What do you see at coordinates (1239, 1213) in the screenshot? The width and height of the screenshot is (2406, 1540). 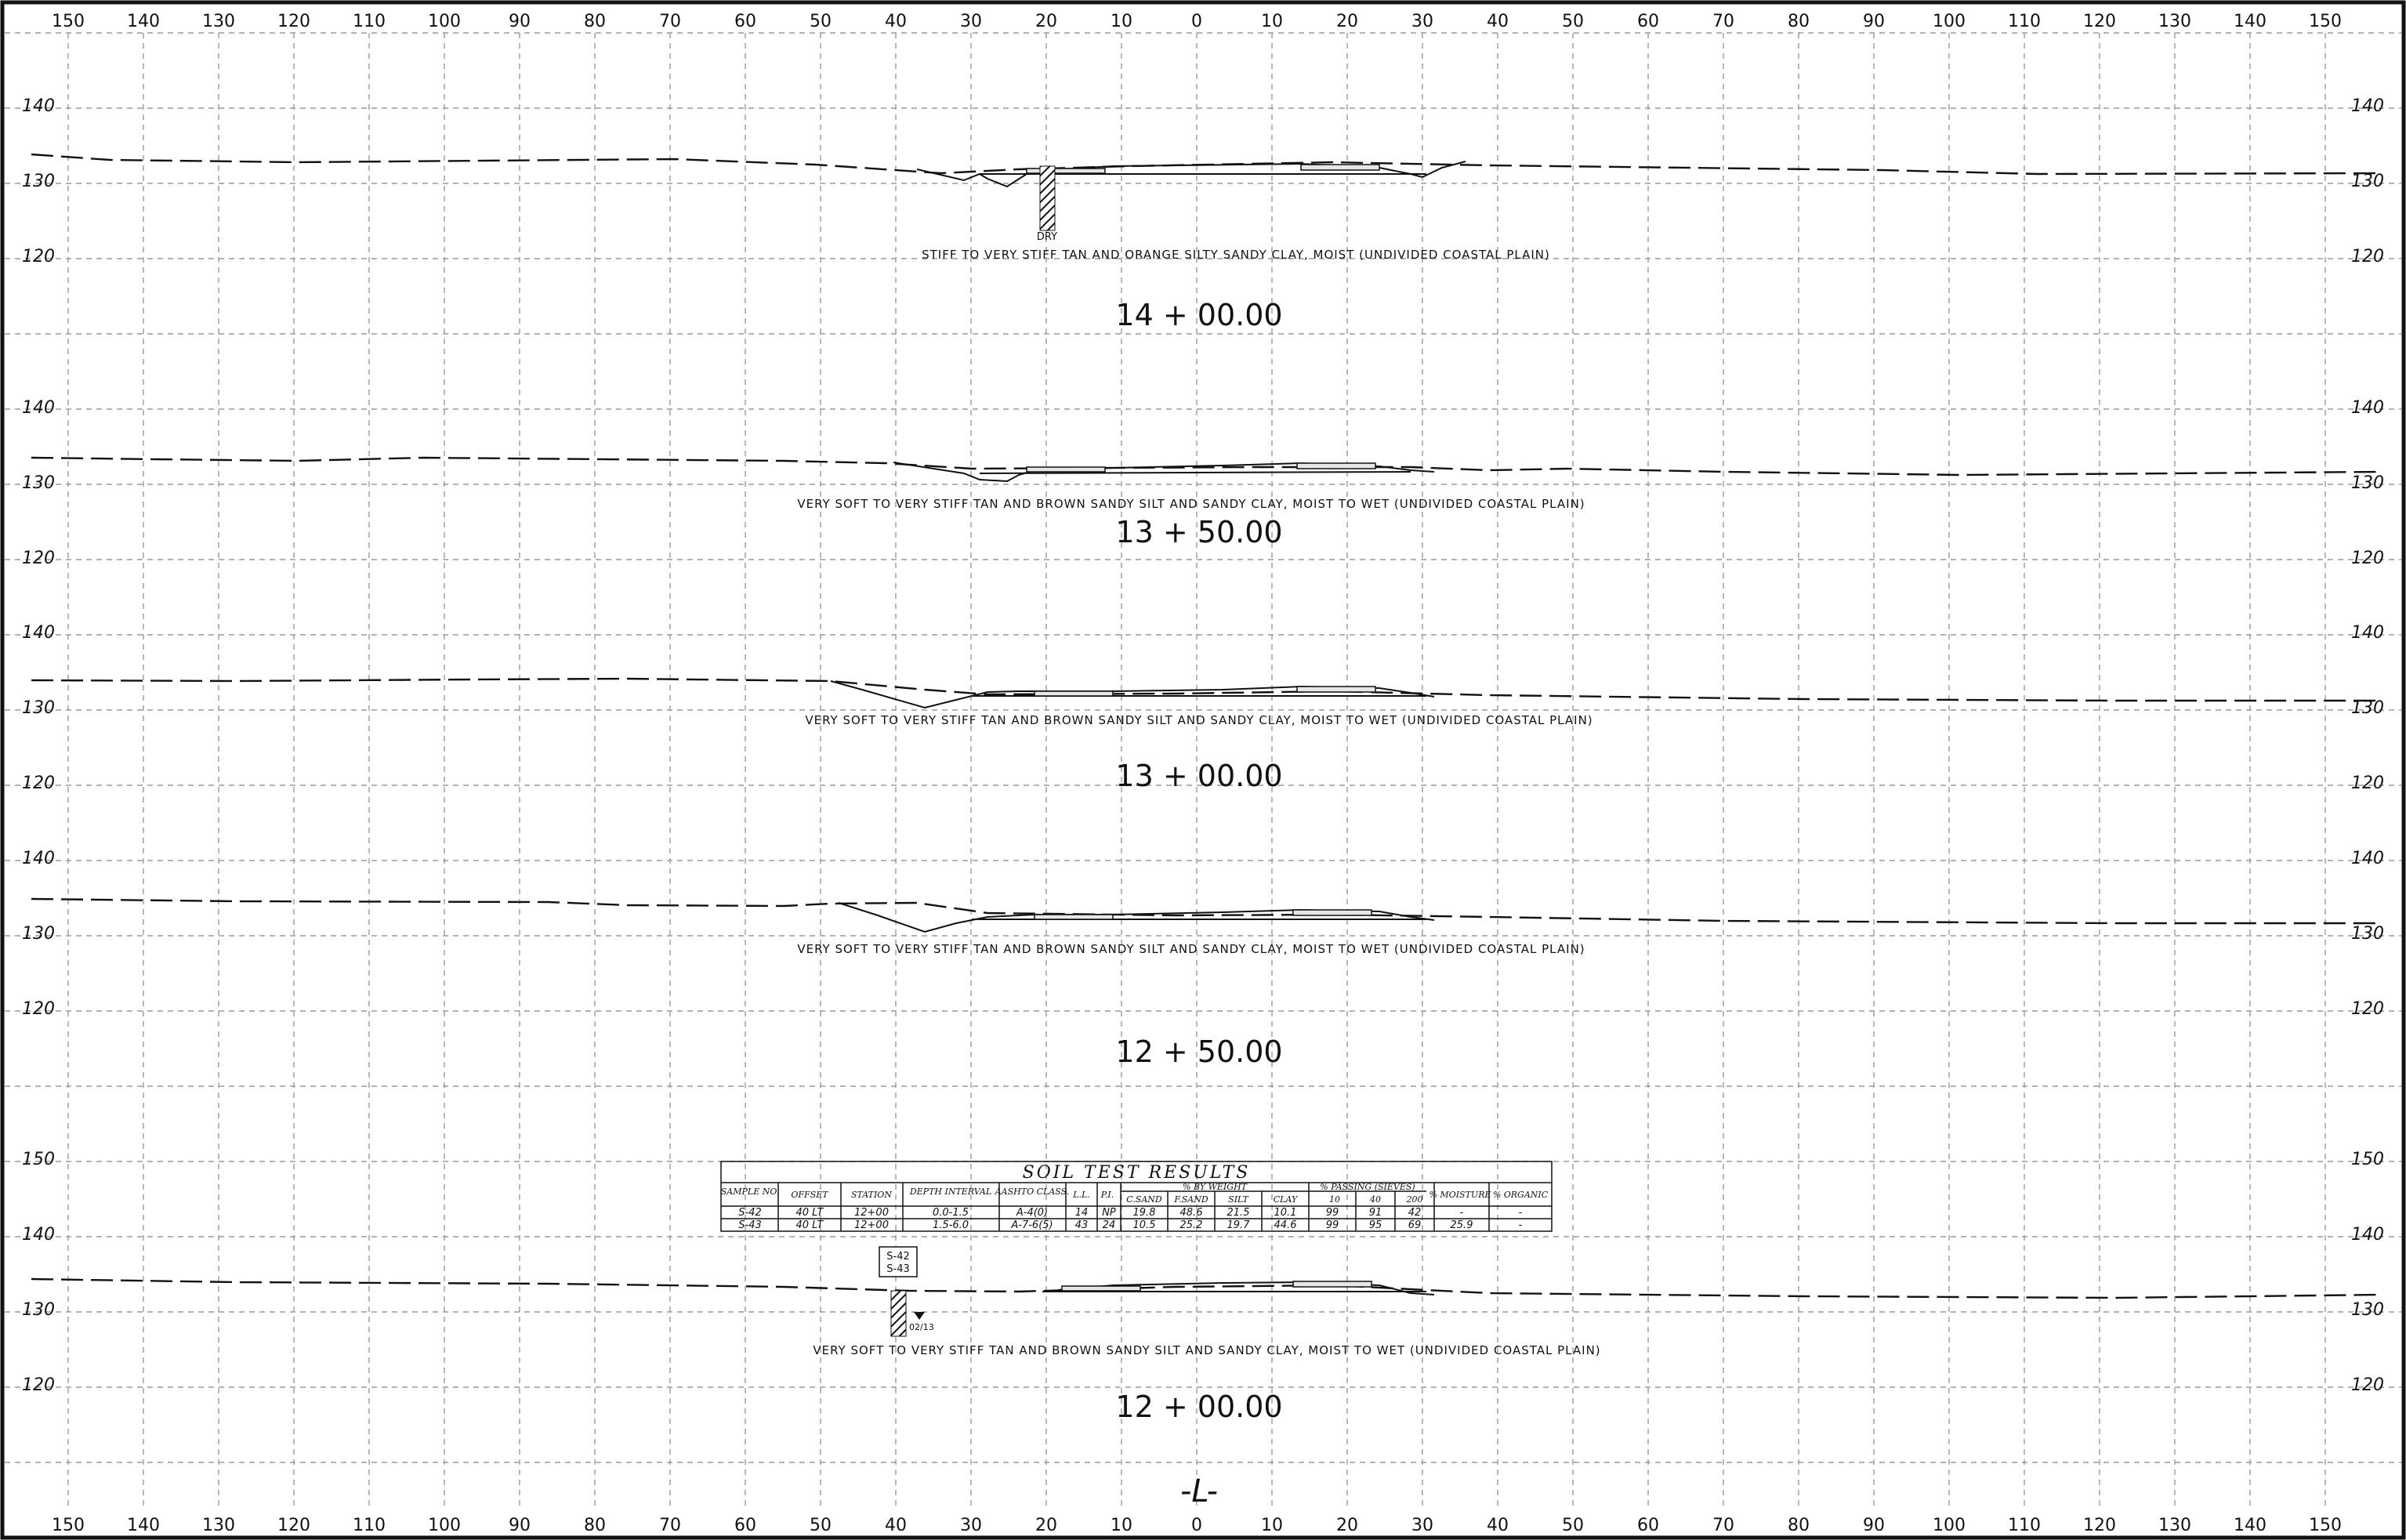 I see `cell-silt: 21.5` at bounding box center [1239, 1213].